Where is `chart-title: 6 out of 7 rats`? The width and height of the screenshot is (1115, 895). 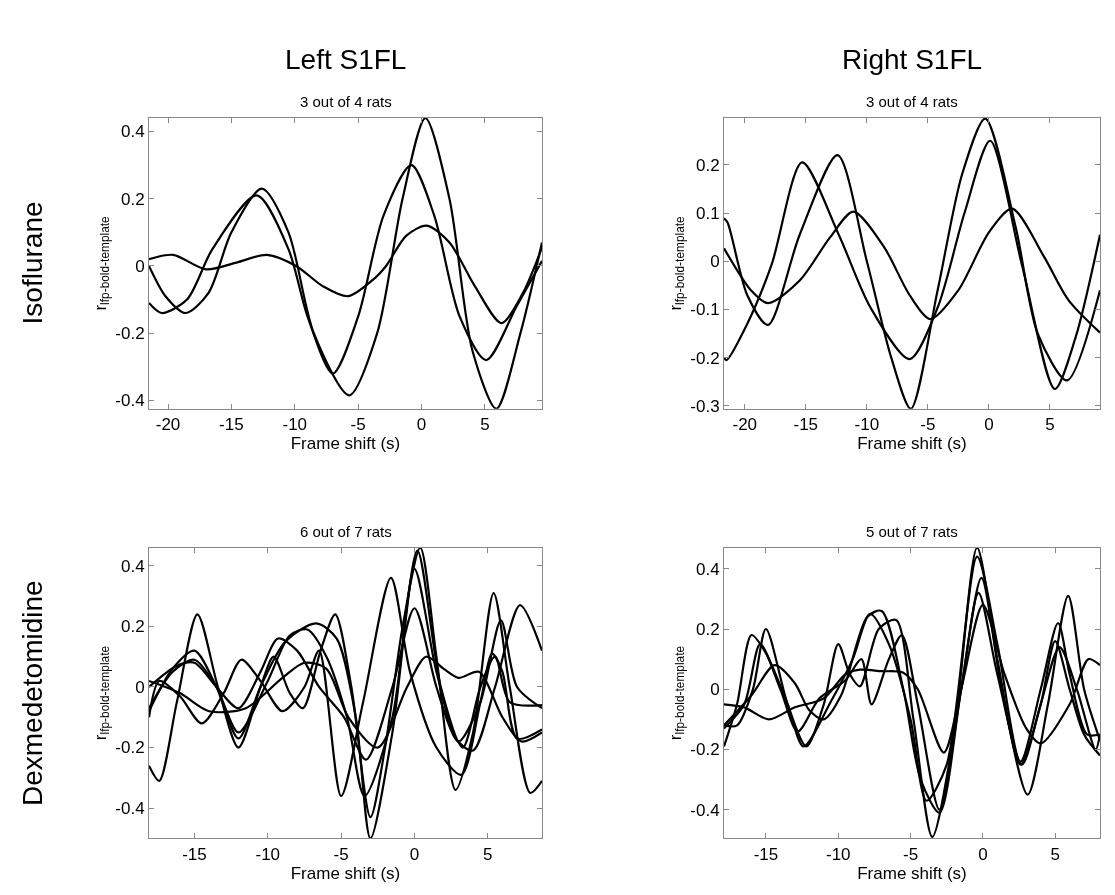
chart-title: 6 out of 7 rats is located at coordinates (346, 531).